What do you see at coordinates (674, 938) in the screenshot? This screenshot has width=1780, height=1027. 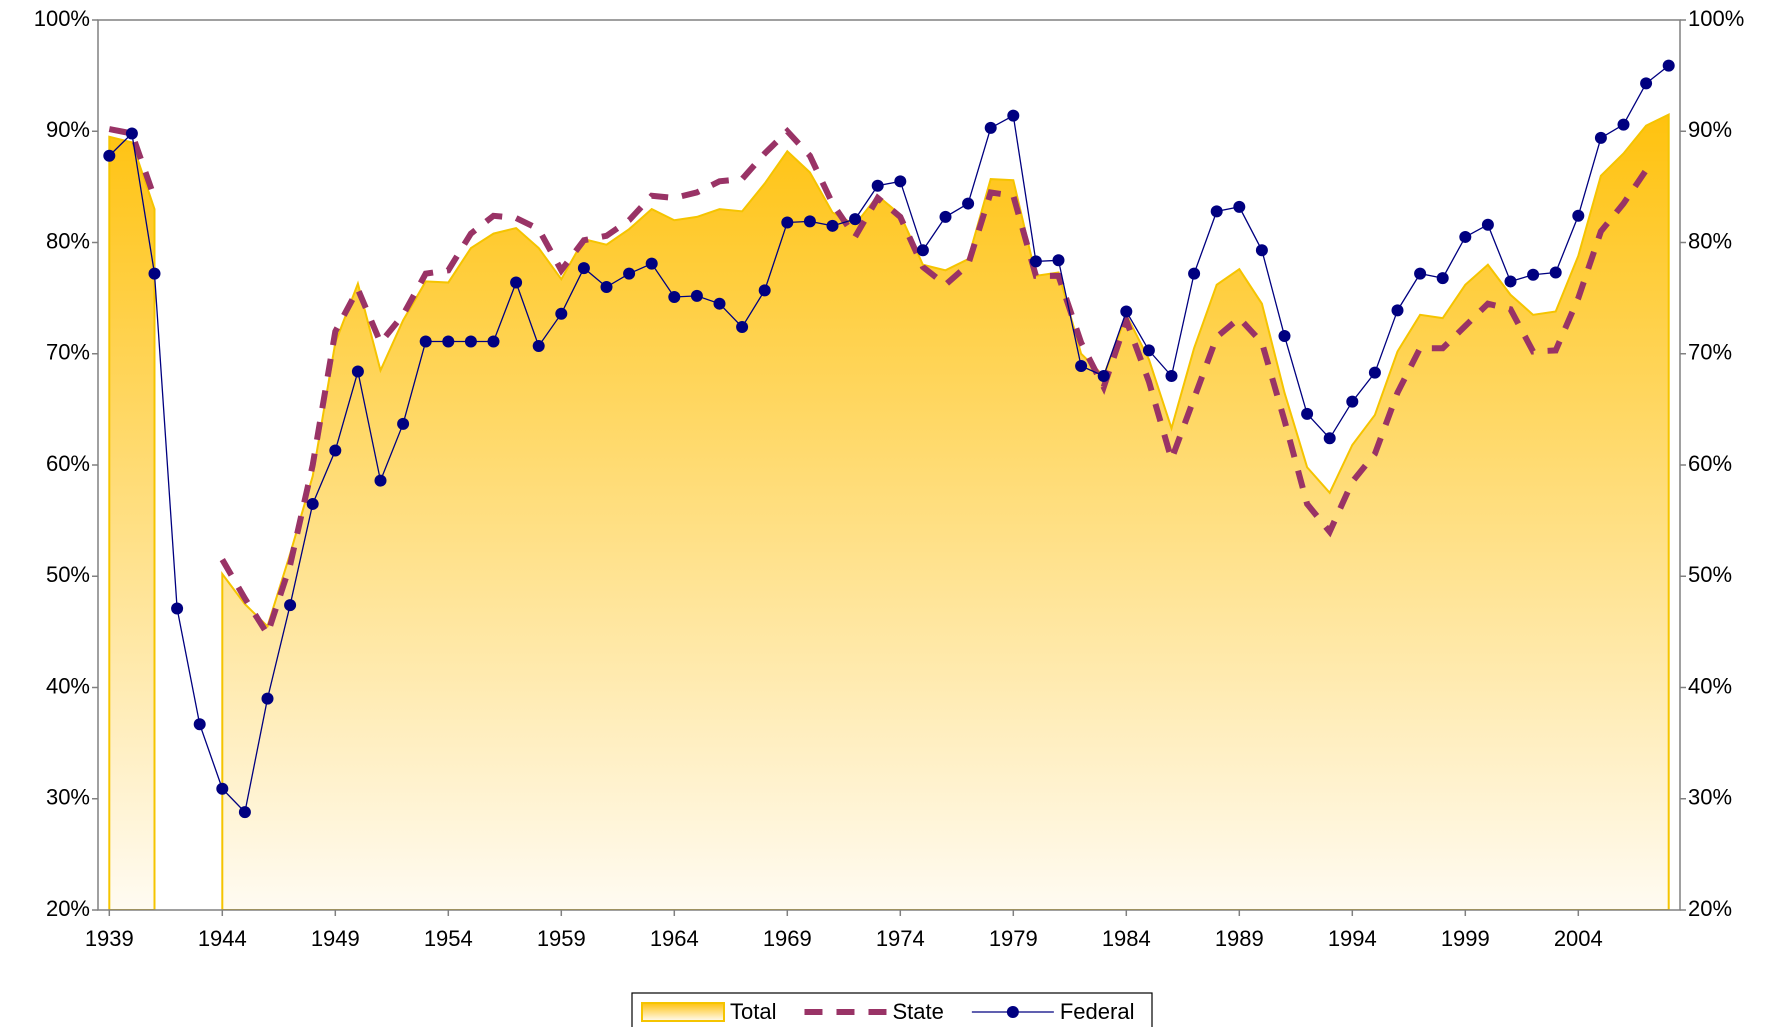 I see `x-tick-label: 1964` at bounding box center [674, 938].